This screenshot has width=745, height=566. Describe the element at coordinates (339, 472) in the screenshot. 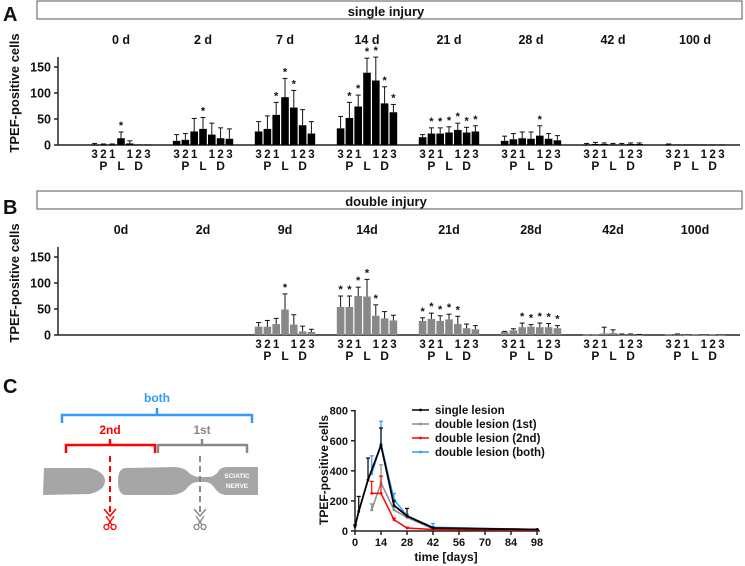

I see `y-tick-label: 400` at that location.